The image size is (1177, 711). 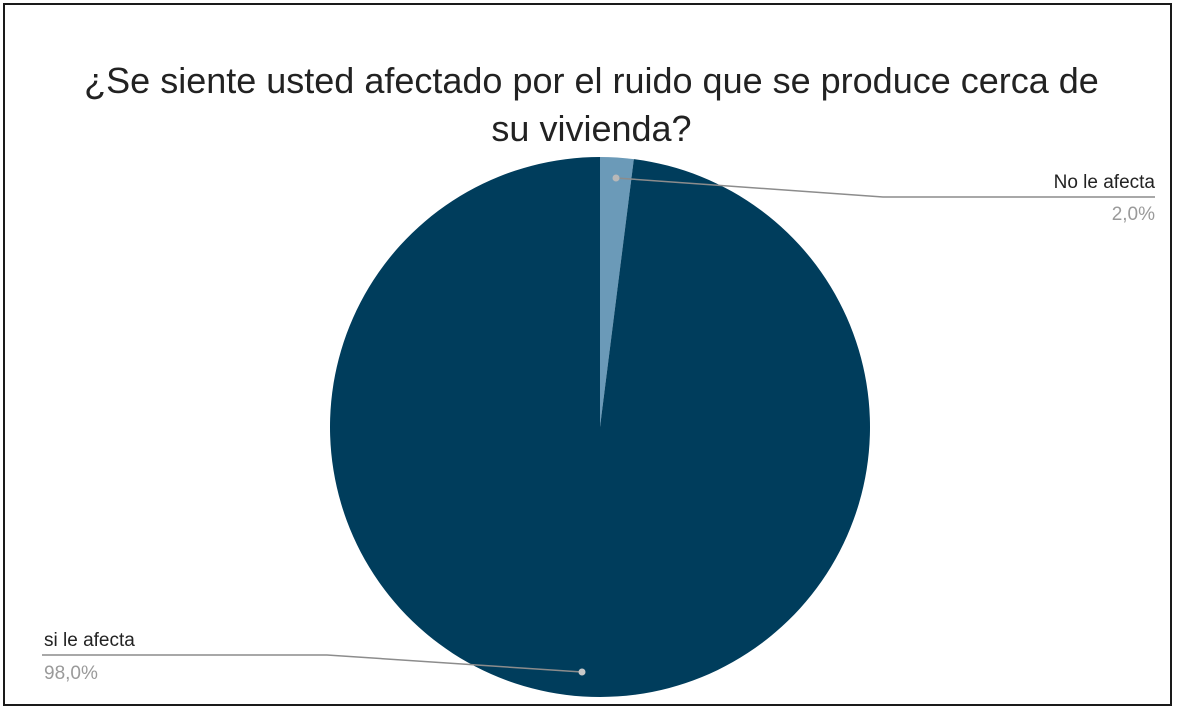 What do you see at coordinates (71, 673) in the screenshot?
I see `slice-value-si-le-afecta: 98,0%` at bounding box center [71, 673].